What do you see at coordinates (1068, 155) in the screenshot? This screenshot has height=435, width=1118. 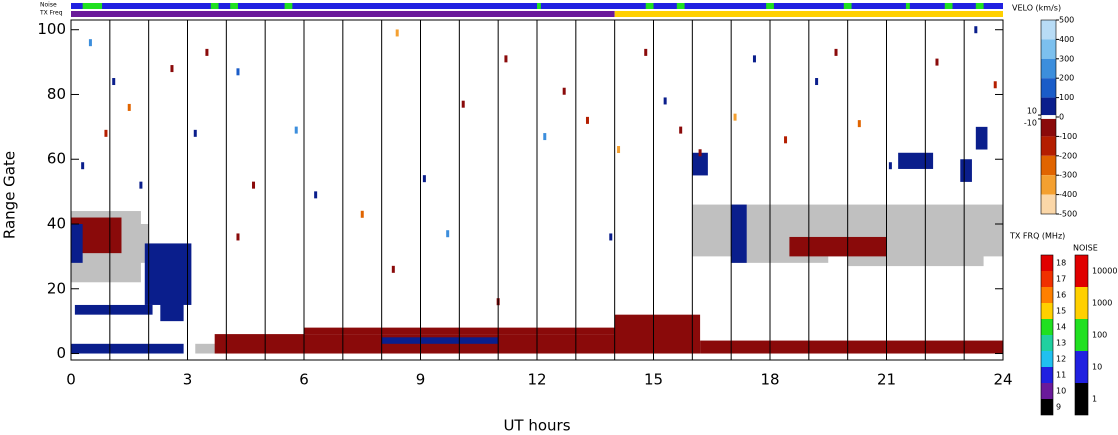 I see `velo-tick-label: -200` at bounding box center [1068, 155].